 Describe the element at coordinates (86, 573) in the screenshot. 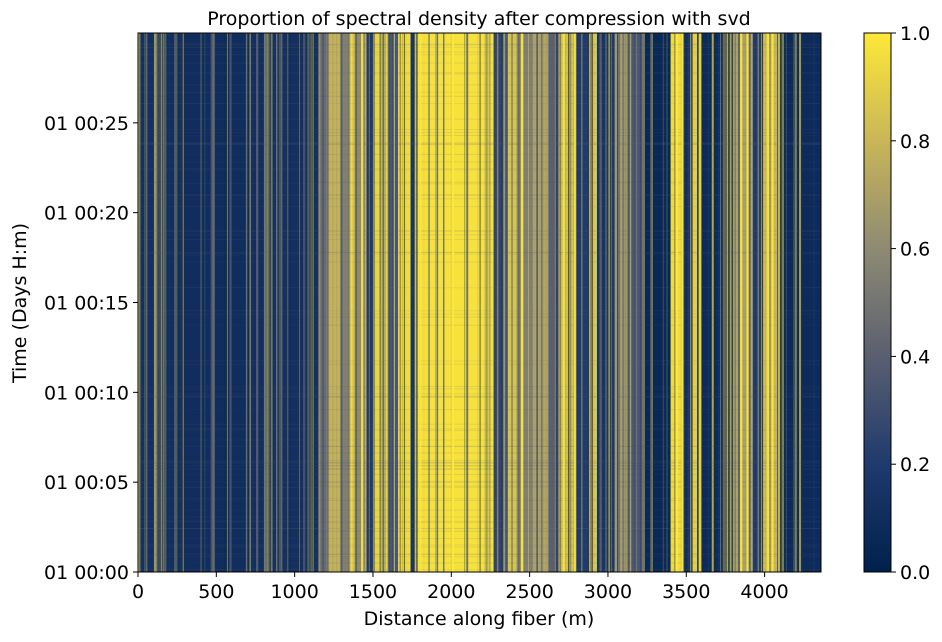

I see `y-tick-label: 01 00:00` at that location.